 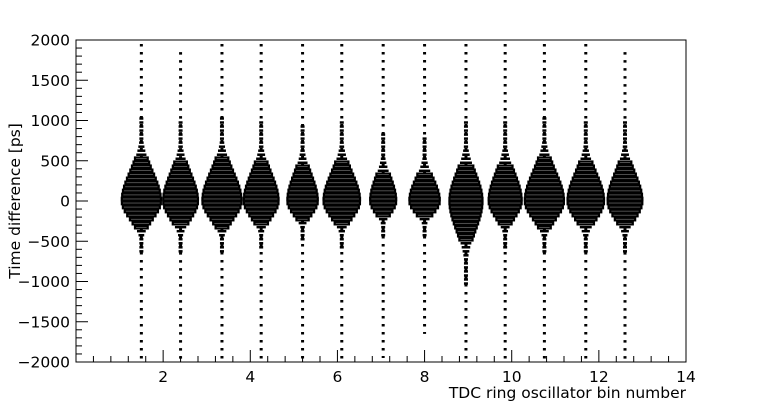 I want to click on x-tick-label: 8, so click(x=425, y=377).